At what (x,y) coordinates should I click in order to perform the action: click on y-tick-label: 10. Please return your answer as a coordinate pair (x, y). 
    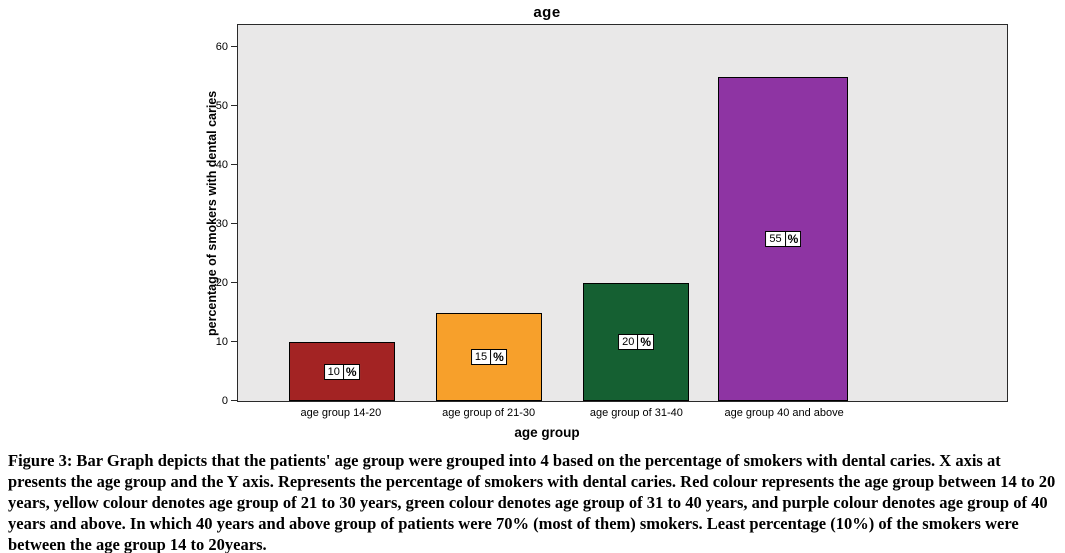
    Looking at the image, I should click on (221, 342).